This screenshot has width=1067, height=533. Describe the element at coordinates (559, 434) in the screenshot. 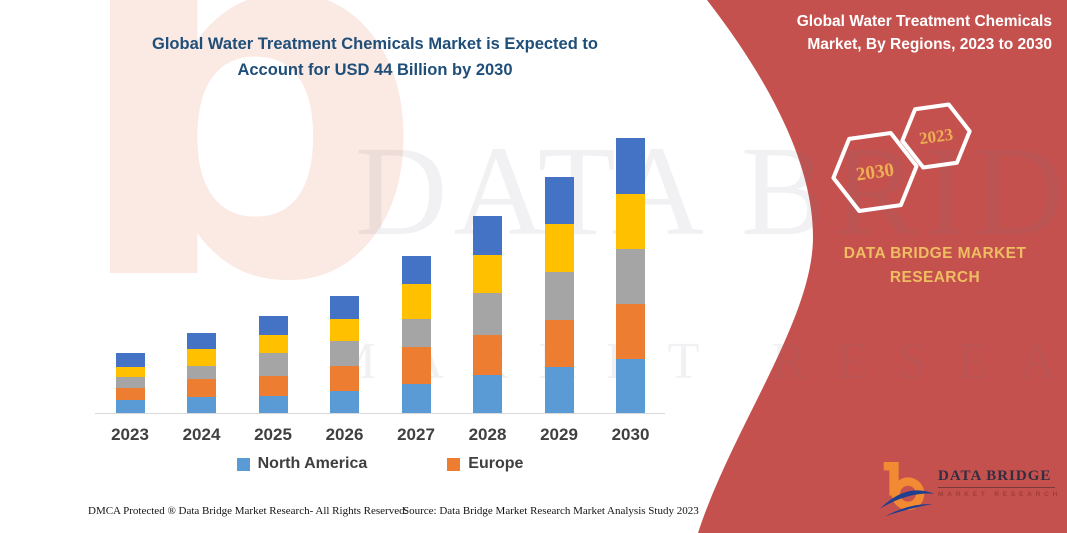

I see `x-axis-label-2029: 2029` at that location.